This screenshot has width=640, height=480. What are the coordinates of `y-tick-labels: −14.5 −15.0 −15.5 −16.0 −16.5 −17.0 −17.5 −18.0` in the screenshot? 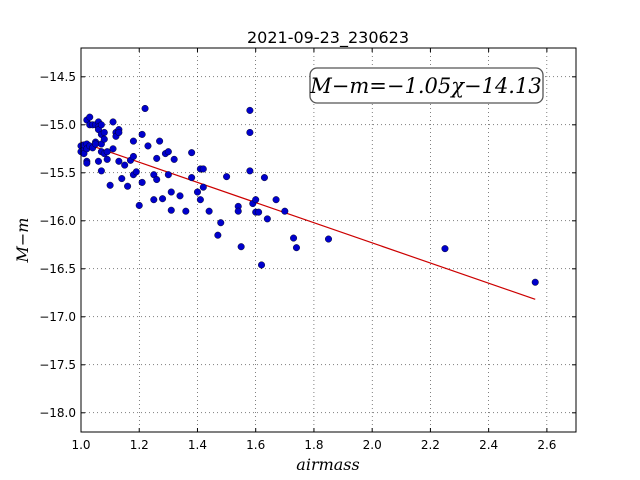 It's located at (57, 245).